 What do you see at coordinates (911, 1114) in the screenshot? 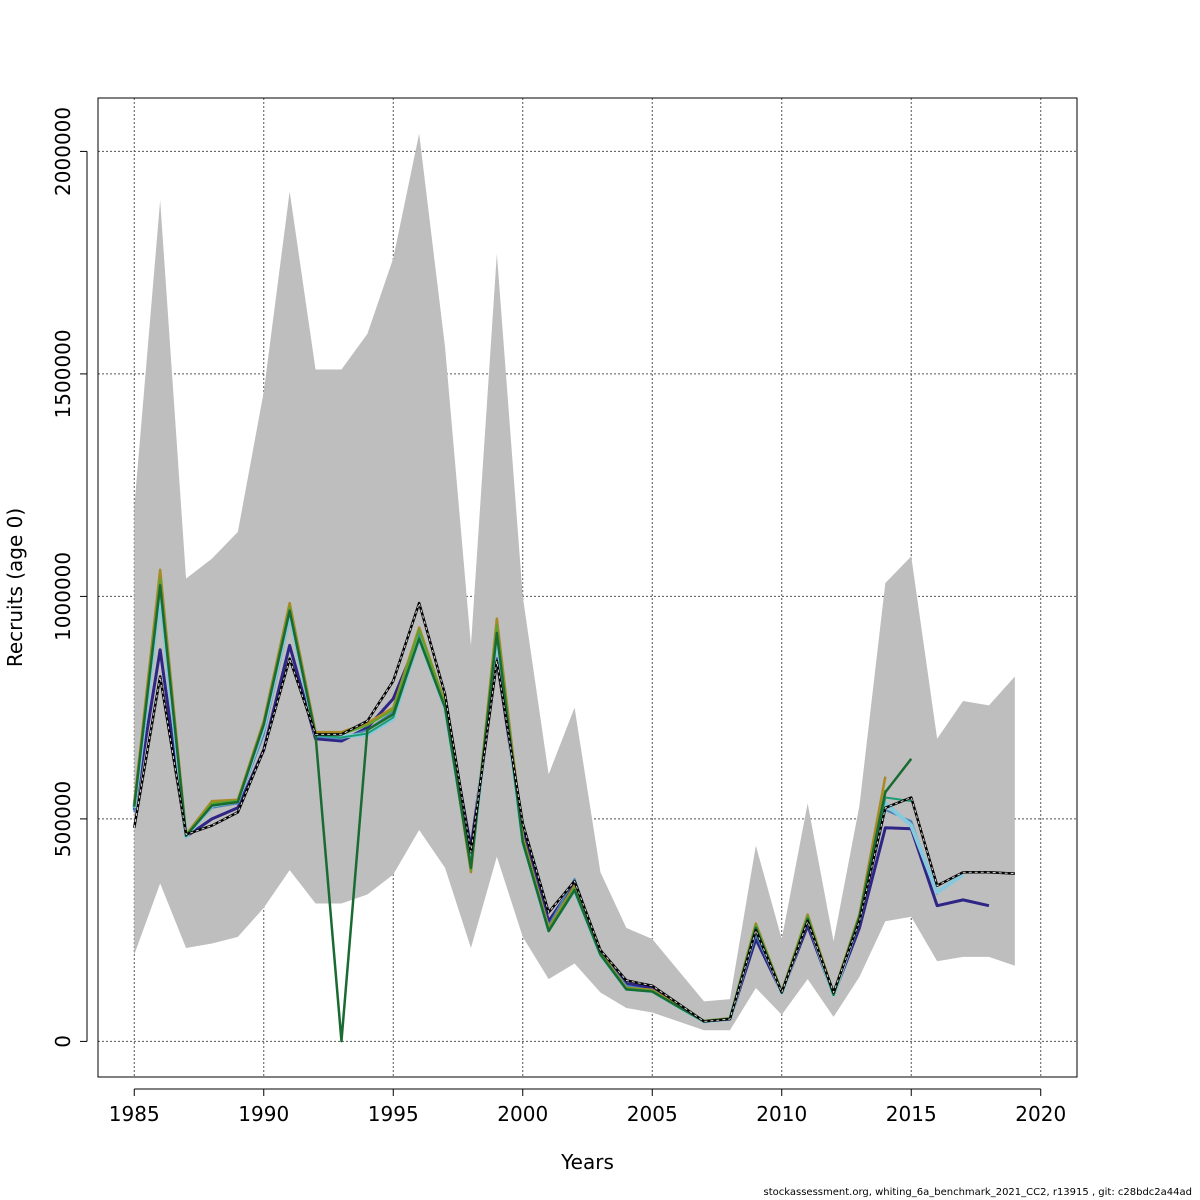
I see `x-tick-label: 2015` at bounding box center [911, 1114].